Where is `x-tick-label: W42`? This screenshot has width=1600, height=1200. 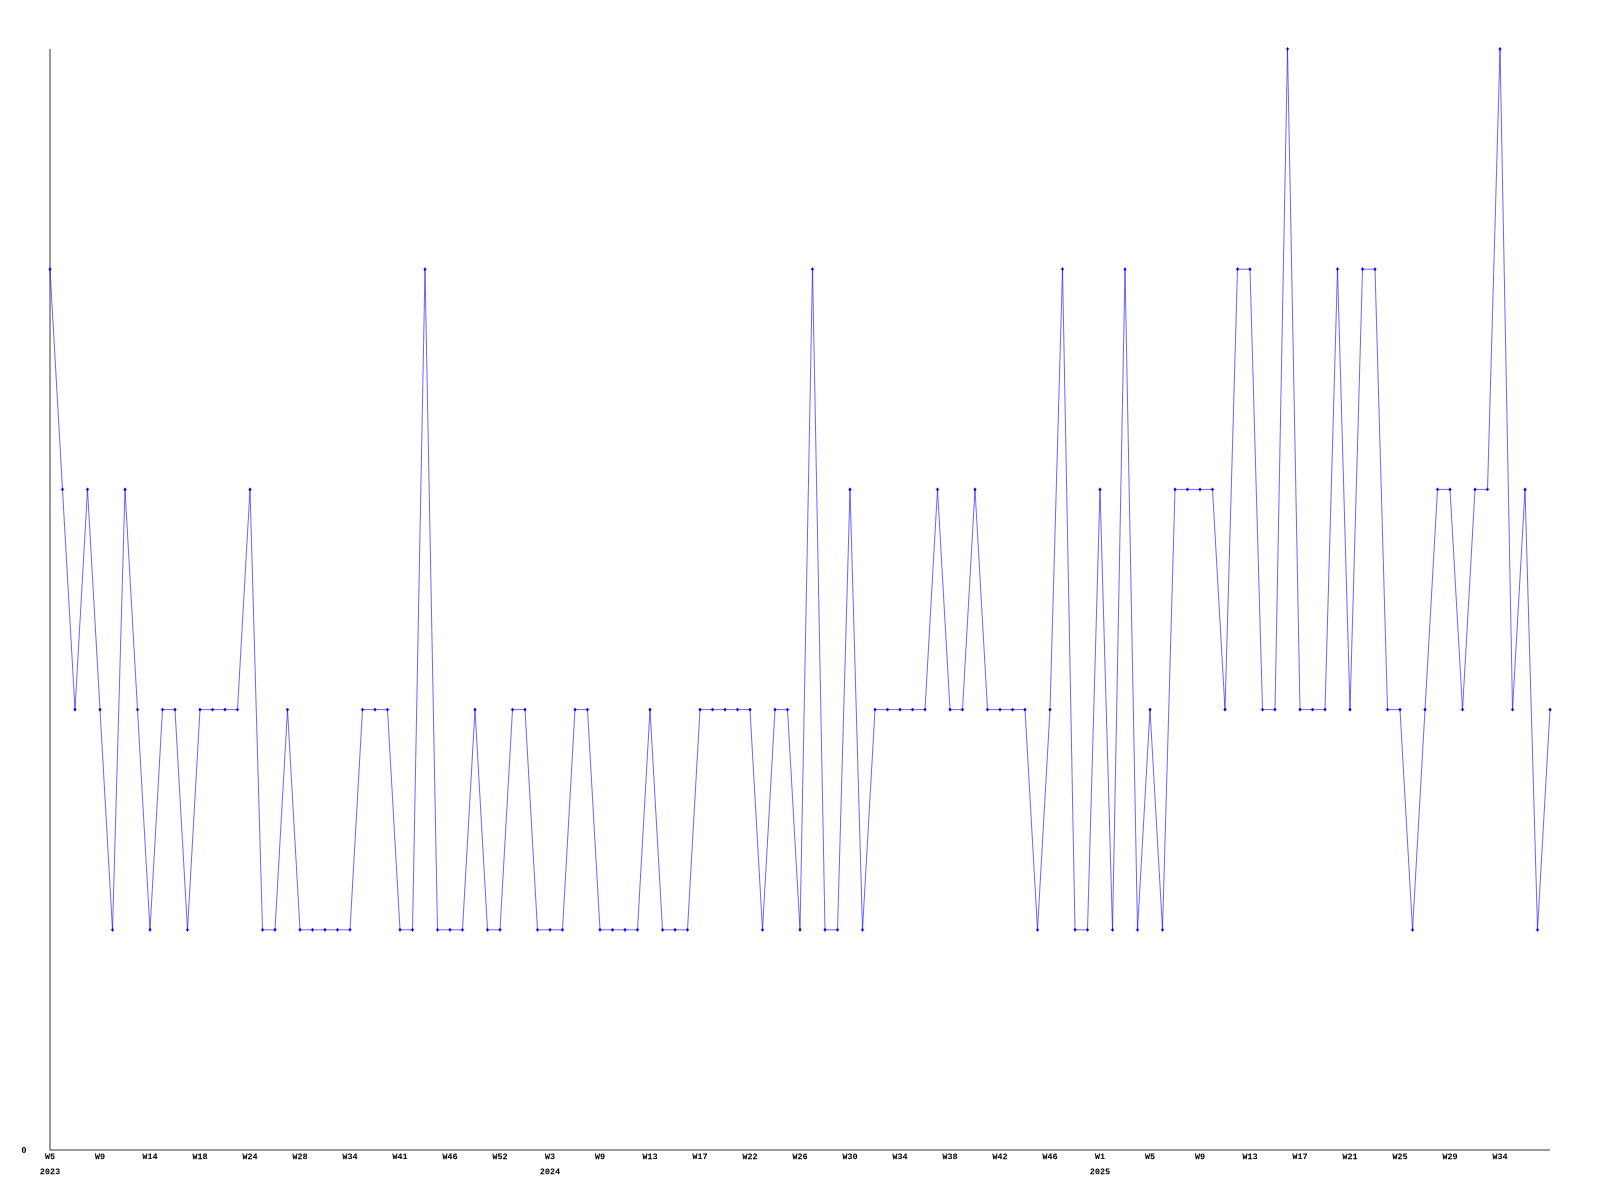 x-tick-label: W42 is located at coordinates (1000, 1156).